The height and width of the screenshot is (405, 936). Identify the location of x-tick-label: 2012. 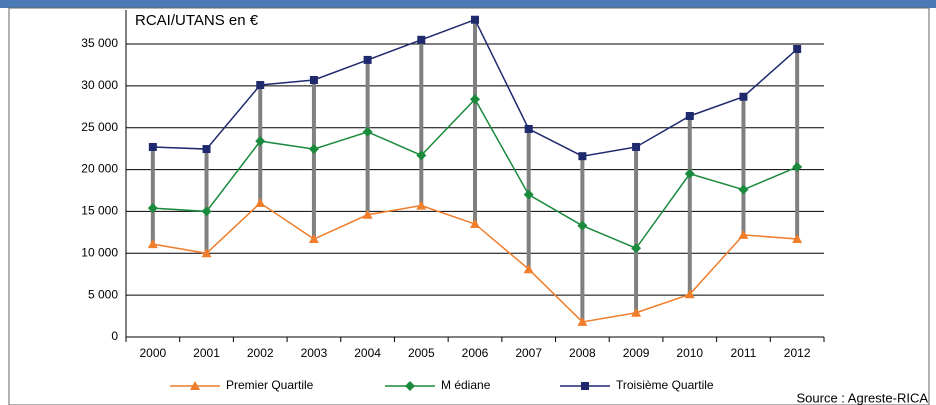
(797, 353).